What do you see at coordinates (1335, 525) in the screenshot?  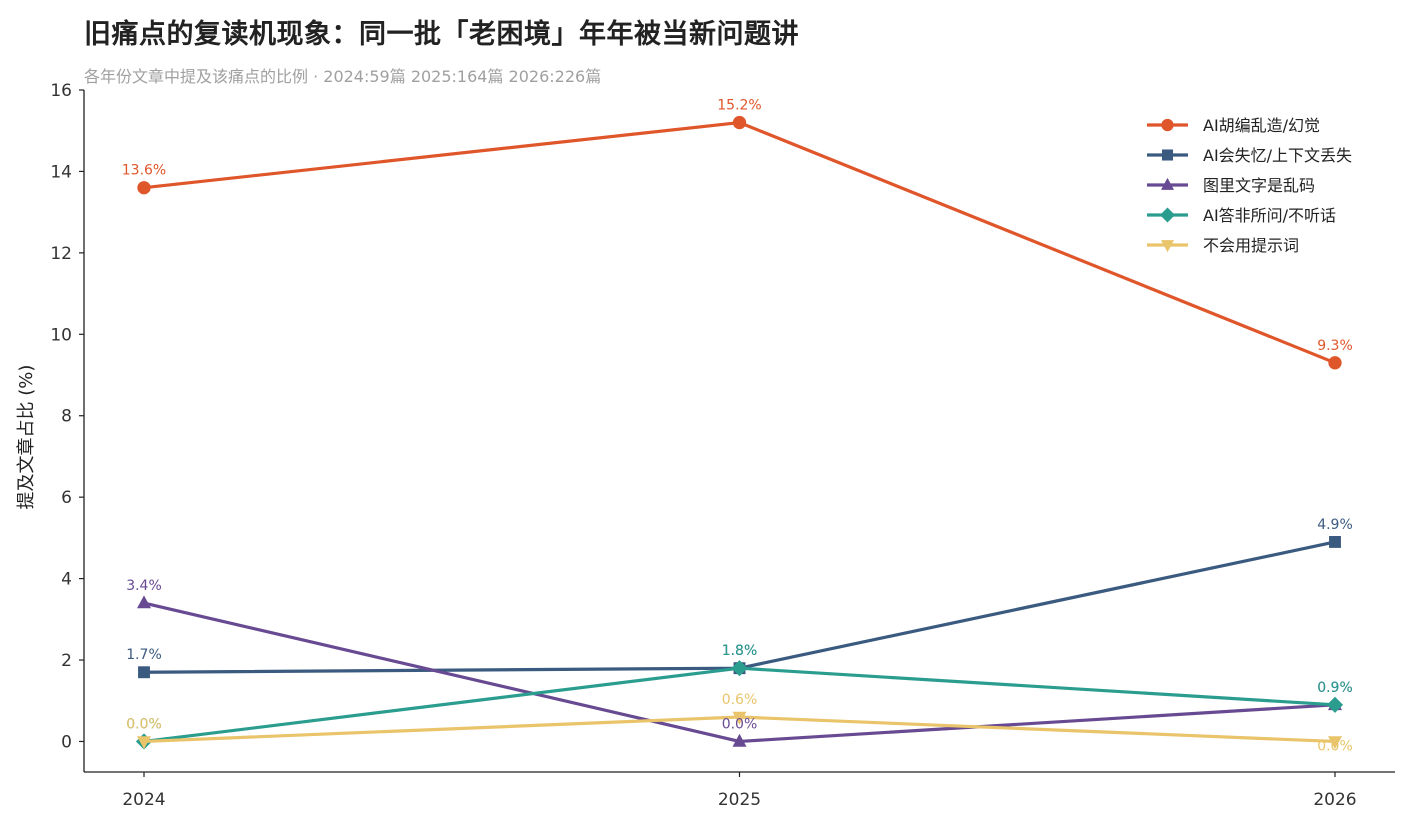 I see `data-label: 4.9%` at bounding box center [1335, 525].